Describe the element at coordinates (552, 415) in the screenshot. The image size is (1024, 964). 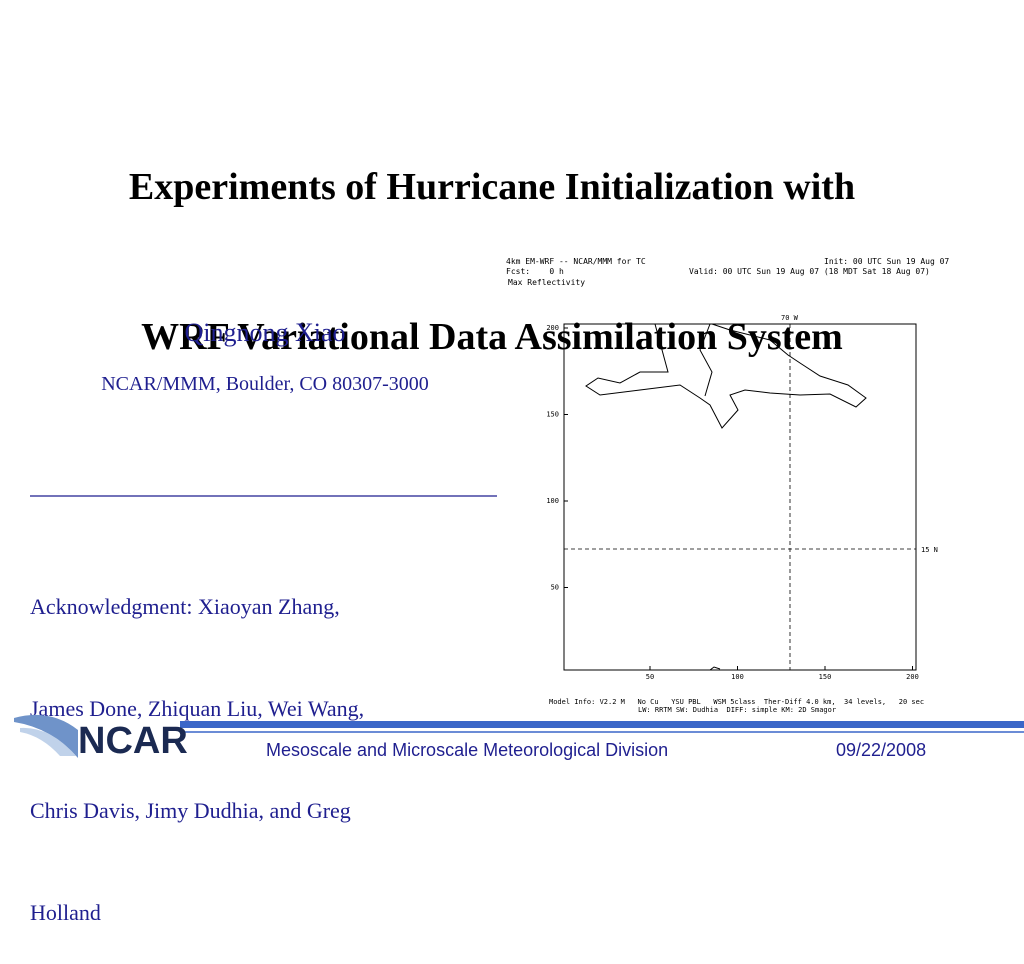
I see `y-tick-label: 150` at that location.